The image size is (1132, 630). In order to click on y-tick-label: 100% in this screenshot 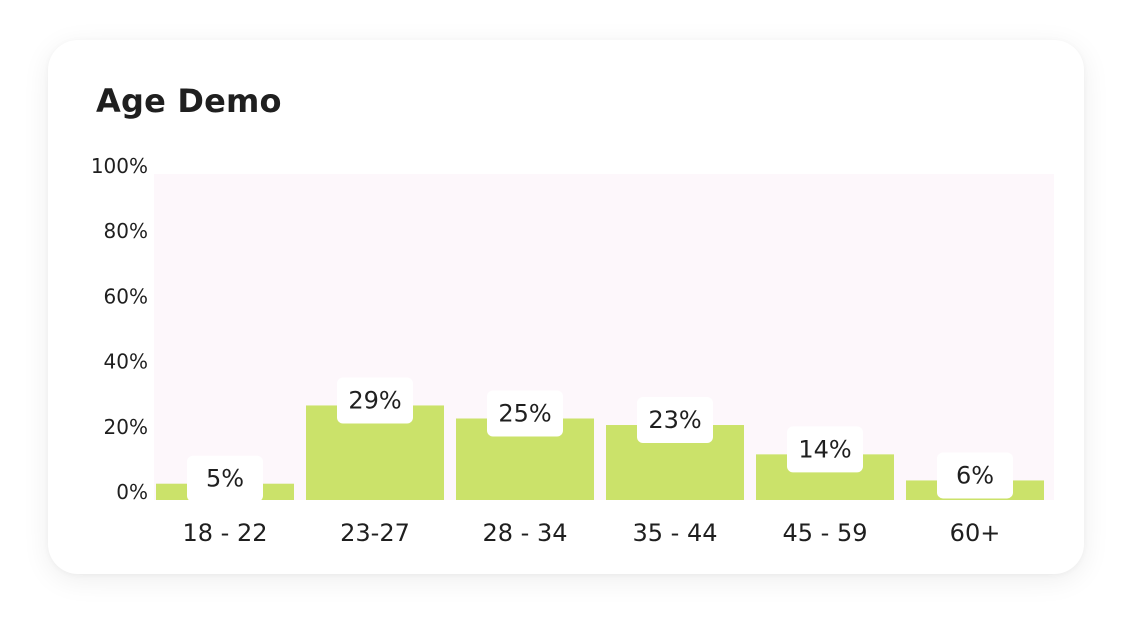, I will do `click(119, 166)`.